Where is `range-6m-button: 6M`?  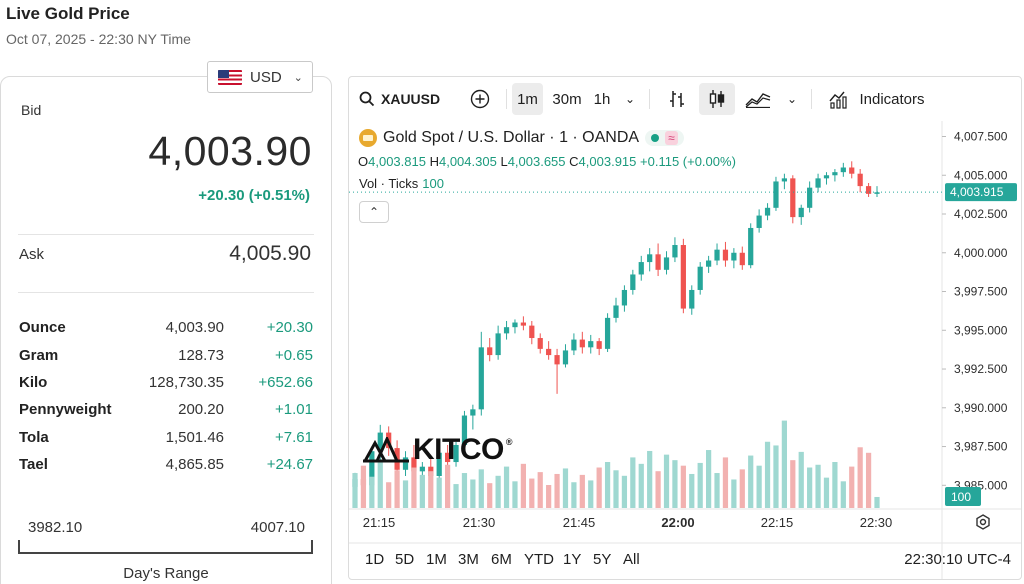
range-6m-button: 6M is located at coordinates (501, 559).